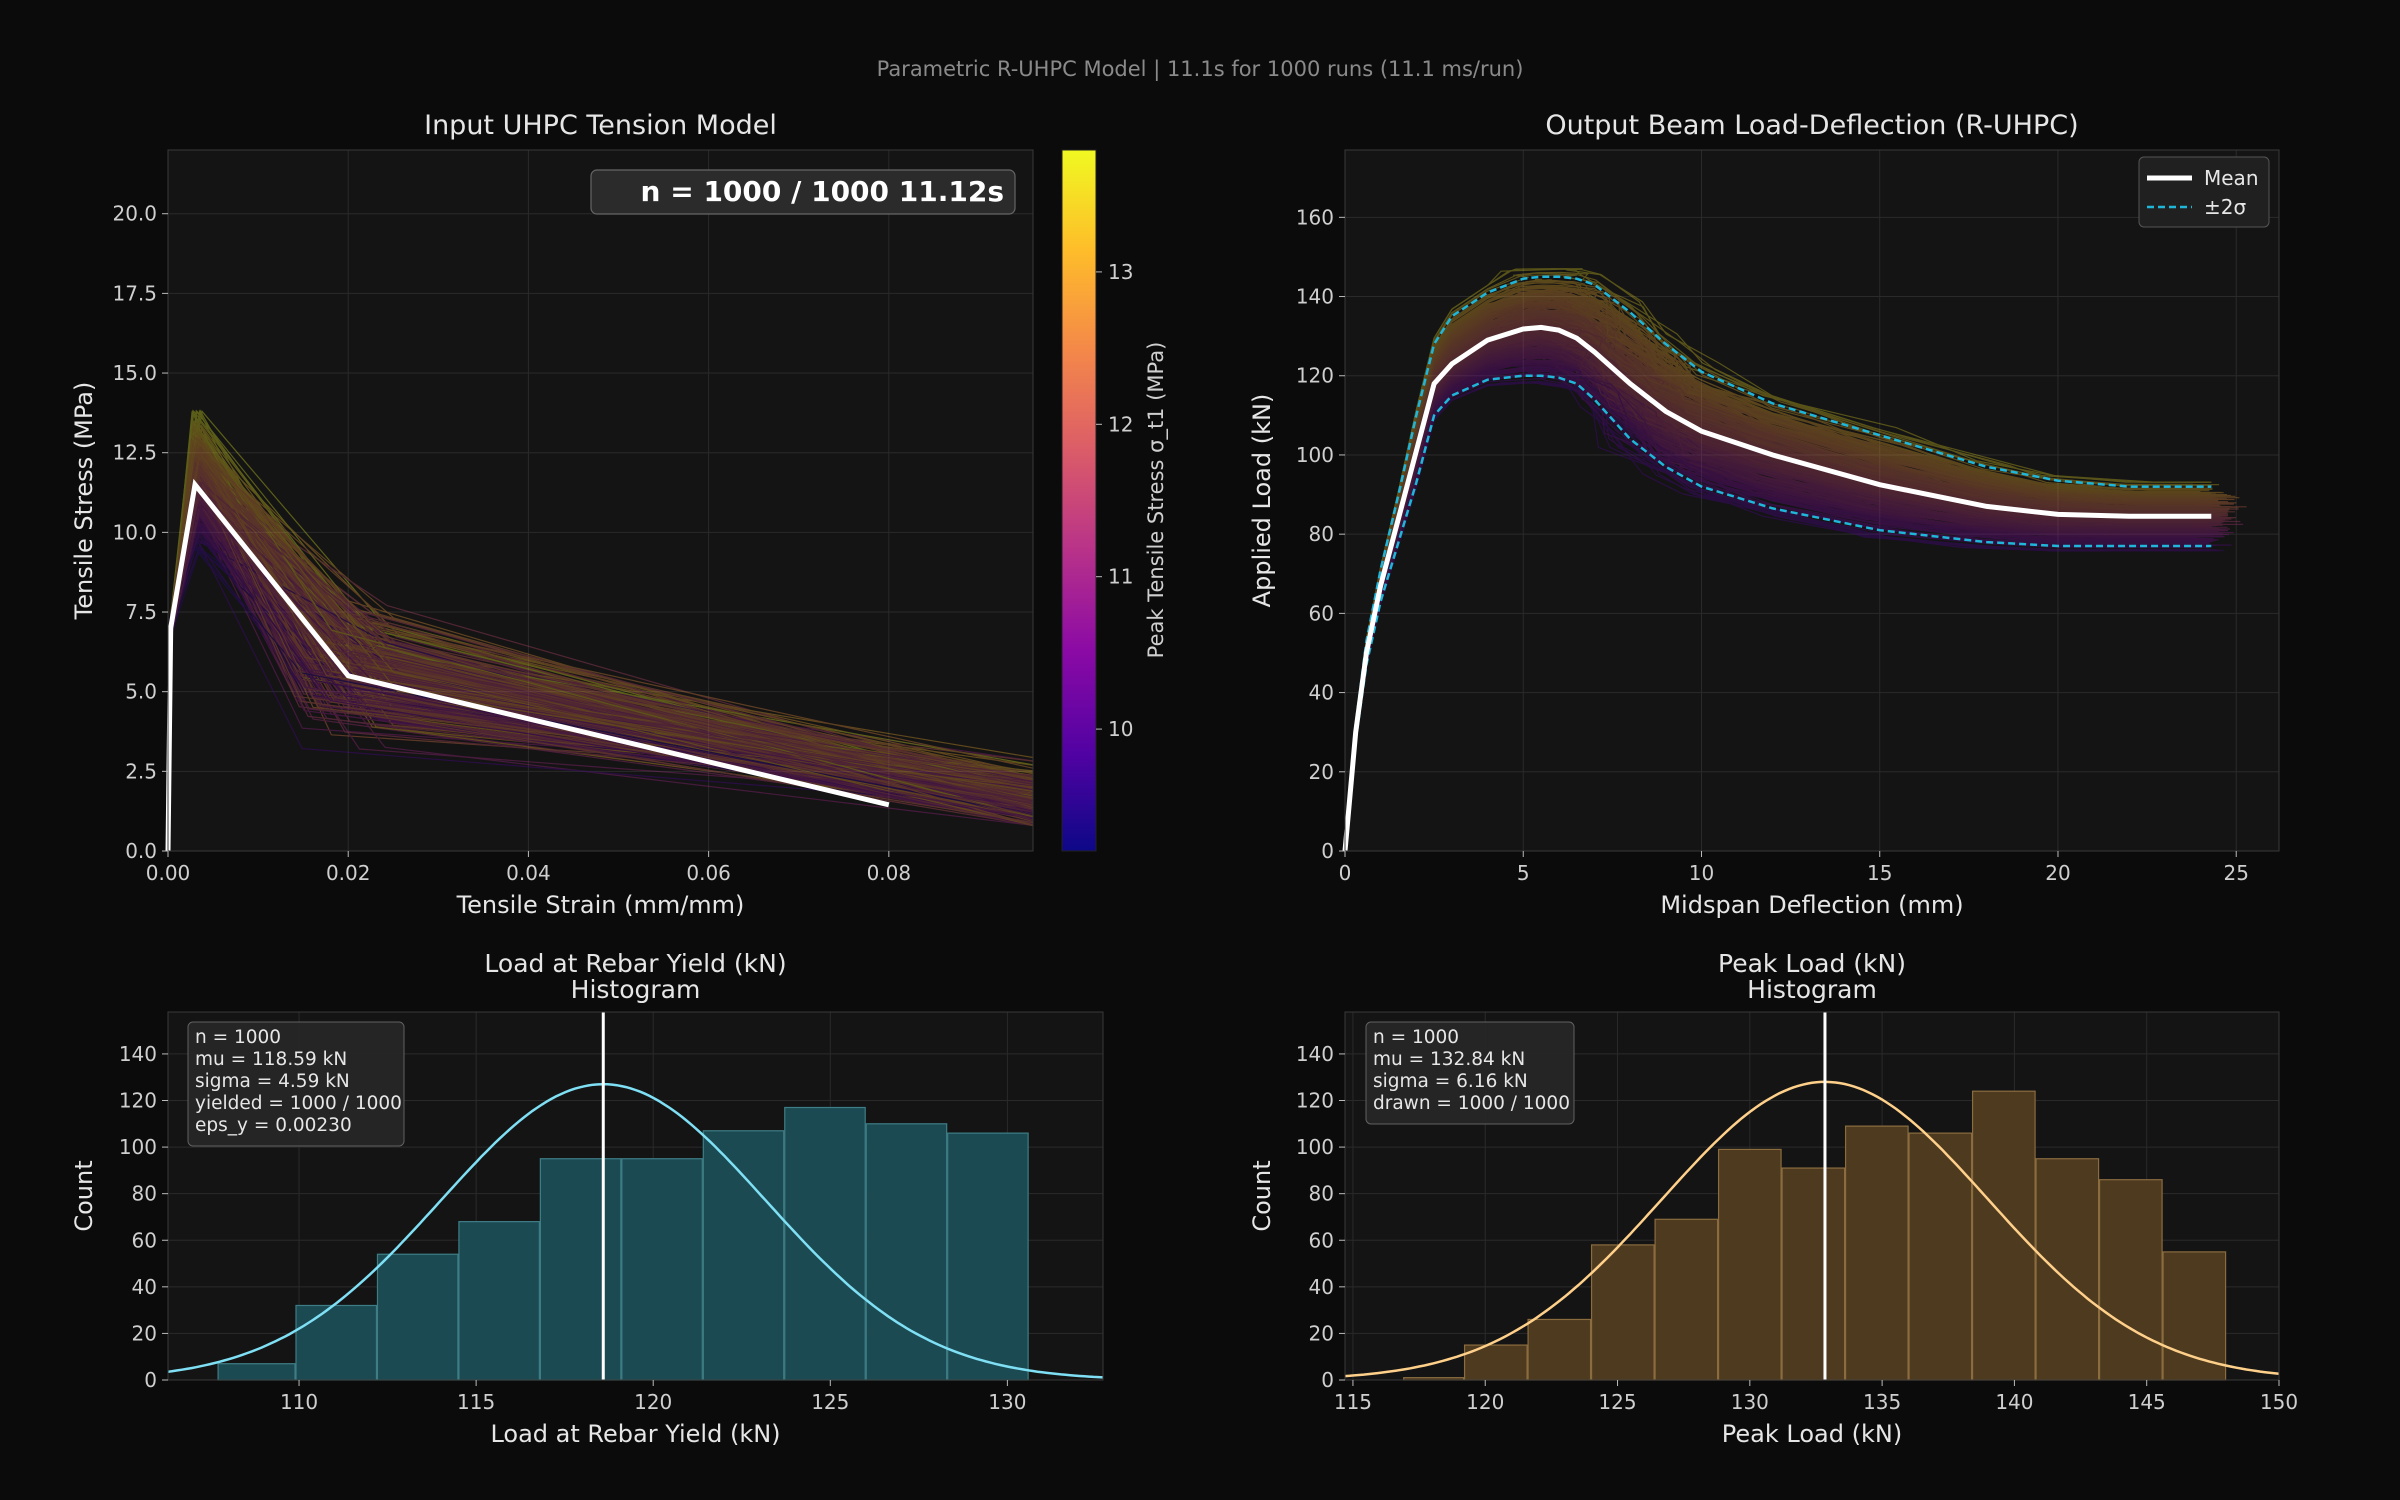  I want to click on hist1-ylabel: Count, so click(84, 1195).